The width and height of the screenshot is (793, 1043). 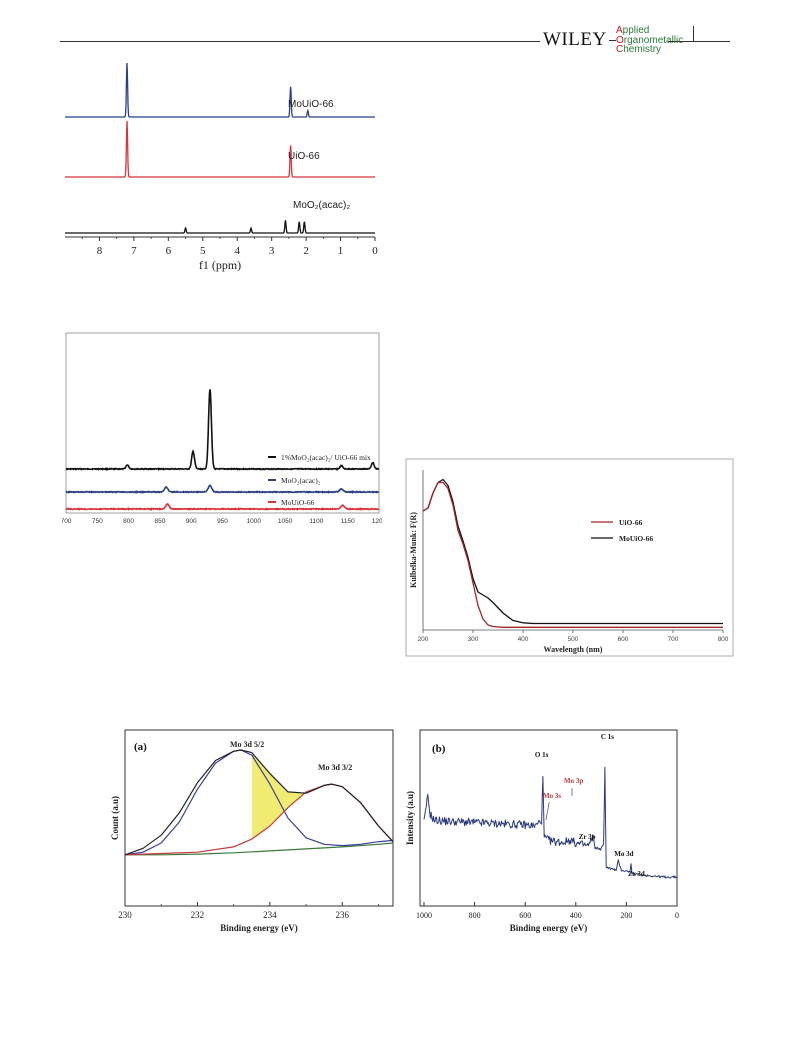 I want to click on legend-label: MoO₂(acac)₂, so click(x=301, y=480).